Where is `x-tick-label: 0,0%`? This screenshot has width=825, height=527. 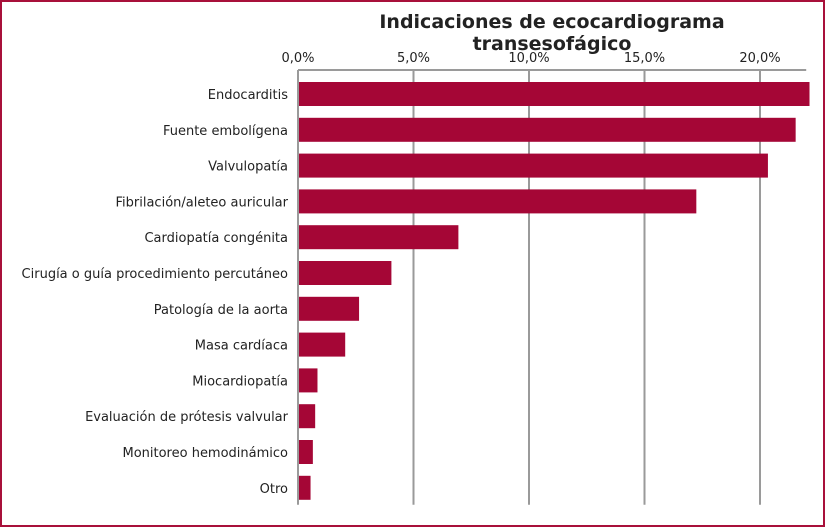
x-tick-label: 0,0% is located at coordinates (297, 58).